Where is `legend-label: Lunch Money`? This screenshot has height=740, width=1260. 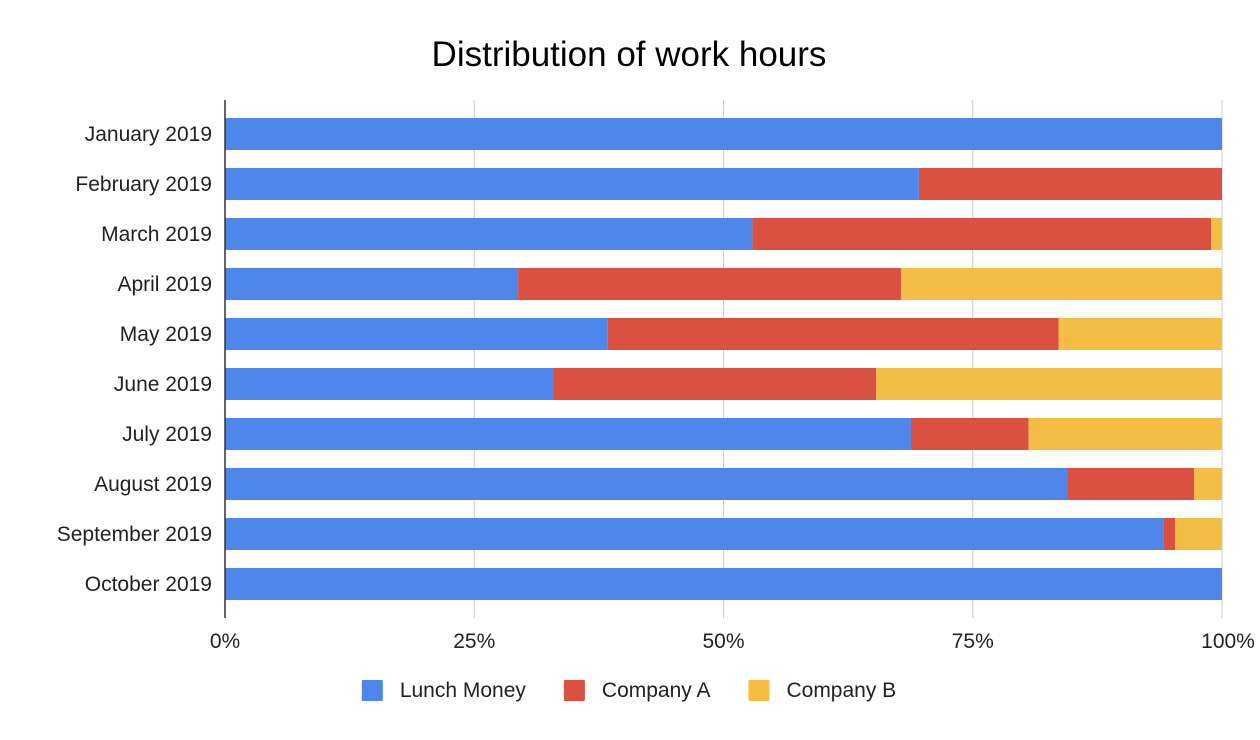 legend-label: Lunch Money is located at coordinates (463, 690).